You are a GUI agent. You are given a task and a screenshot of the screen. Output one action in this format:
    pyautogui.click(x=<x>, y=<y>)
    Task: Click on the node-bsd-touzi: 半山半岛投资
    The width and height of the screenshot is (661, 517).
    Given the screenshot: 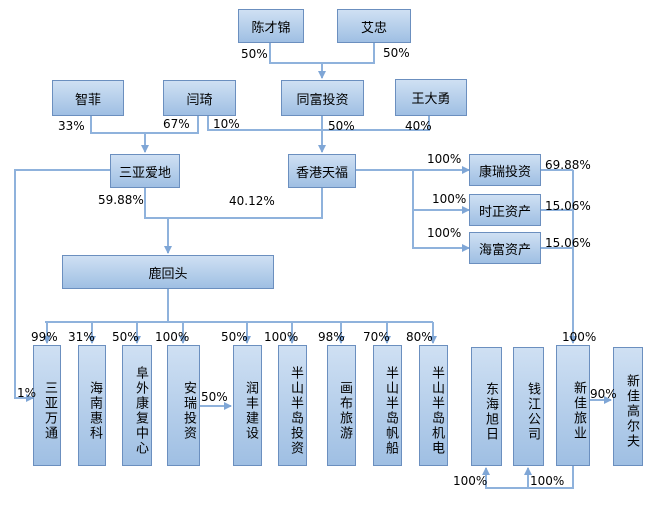 What is the action you would take?
    pyautogui.click(x=292, y=405)
    